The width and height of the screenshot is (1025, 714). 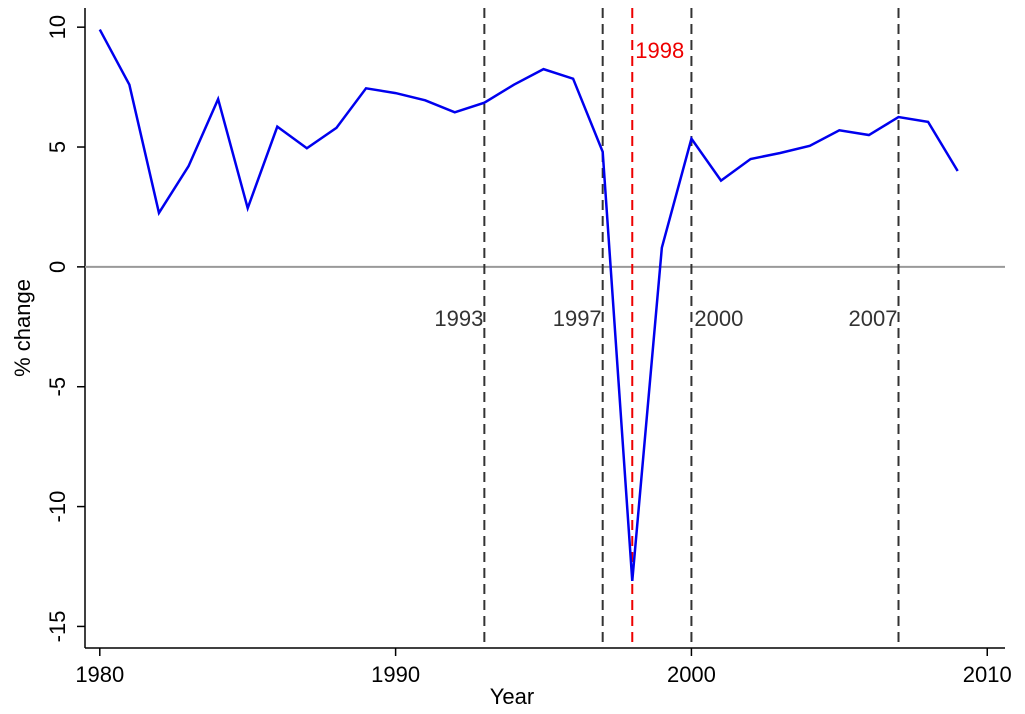 What do you see at coordinates (987, 674) in the screenshot?
I see `x-tick-label: 2010` at bounding box center [987, 674].